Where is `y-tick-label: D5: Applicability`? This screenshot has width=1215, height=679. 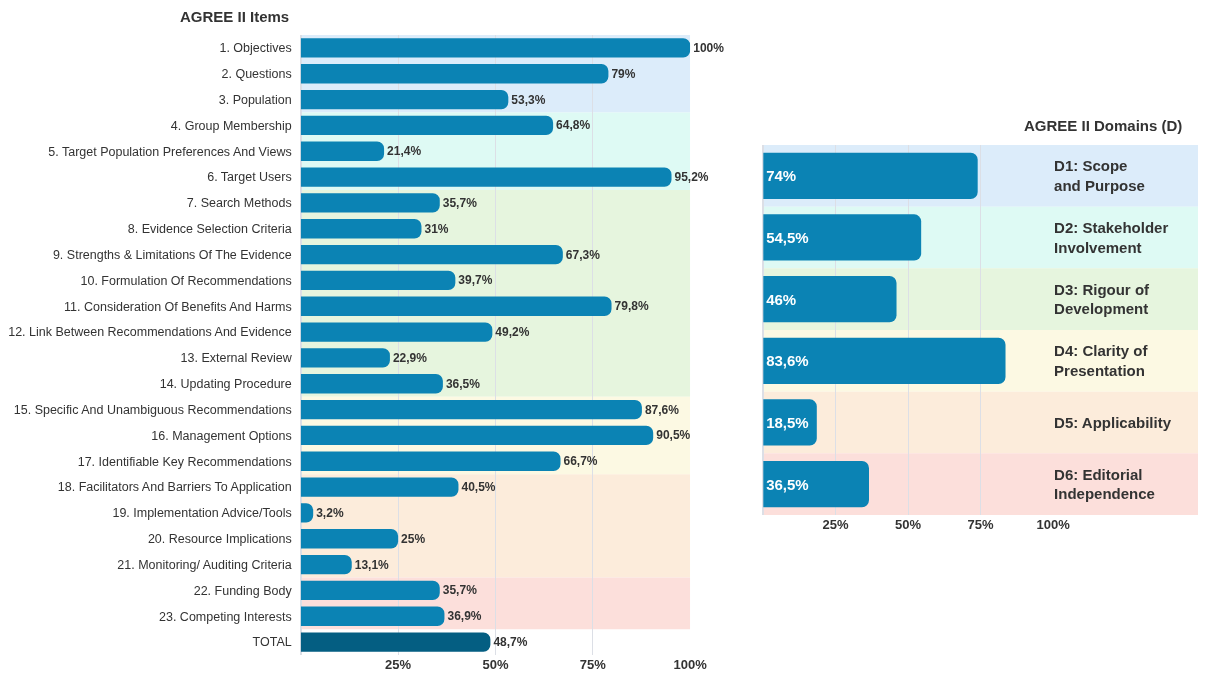 y-tick-label: D5: Applicability is located at coordinates (1113, 422).